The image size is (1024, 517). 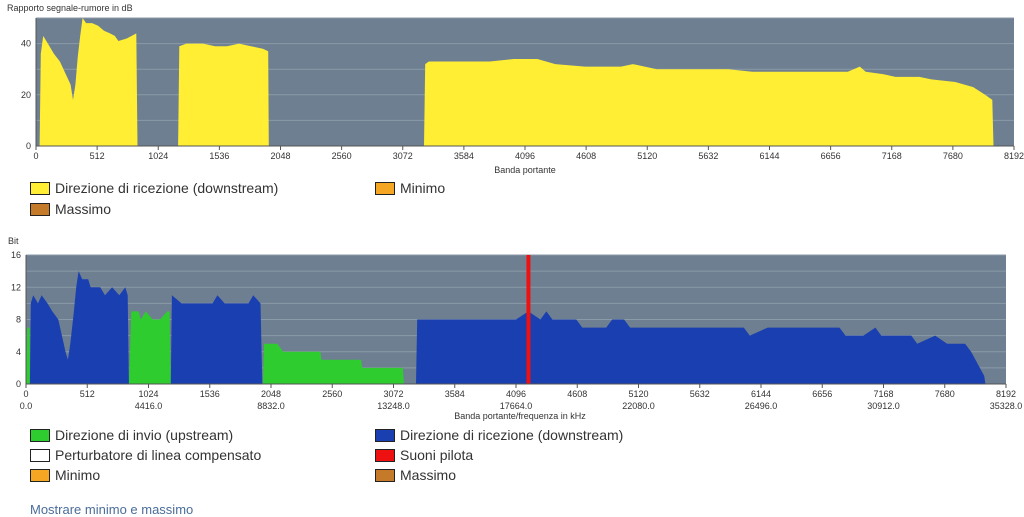 I want to click on pilot-tone-line, so click(x=528, y=319).